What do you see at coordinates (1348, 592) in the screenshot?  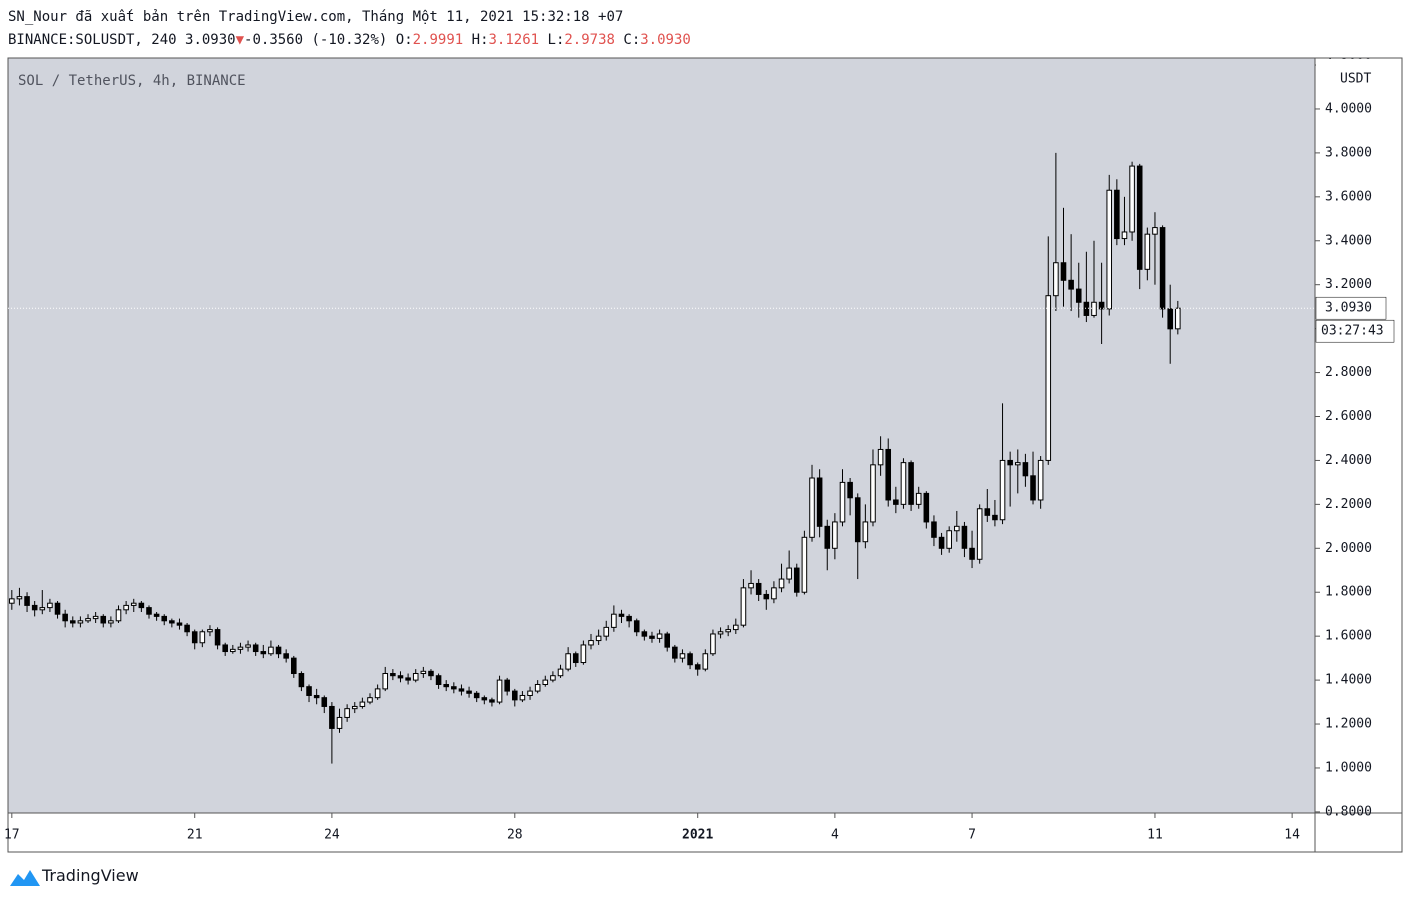 I see `y-tick-label: 1.8000` at bounding box center [1348, 592].